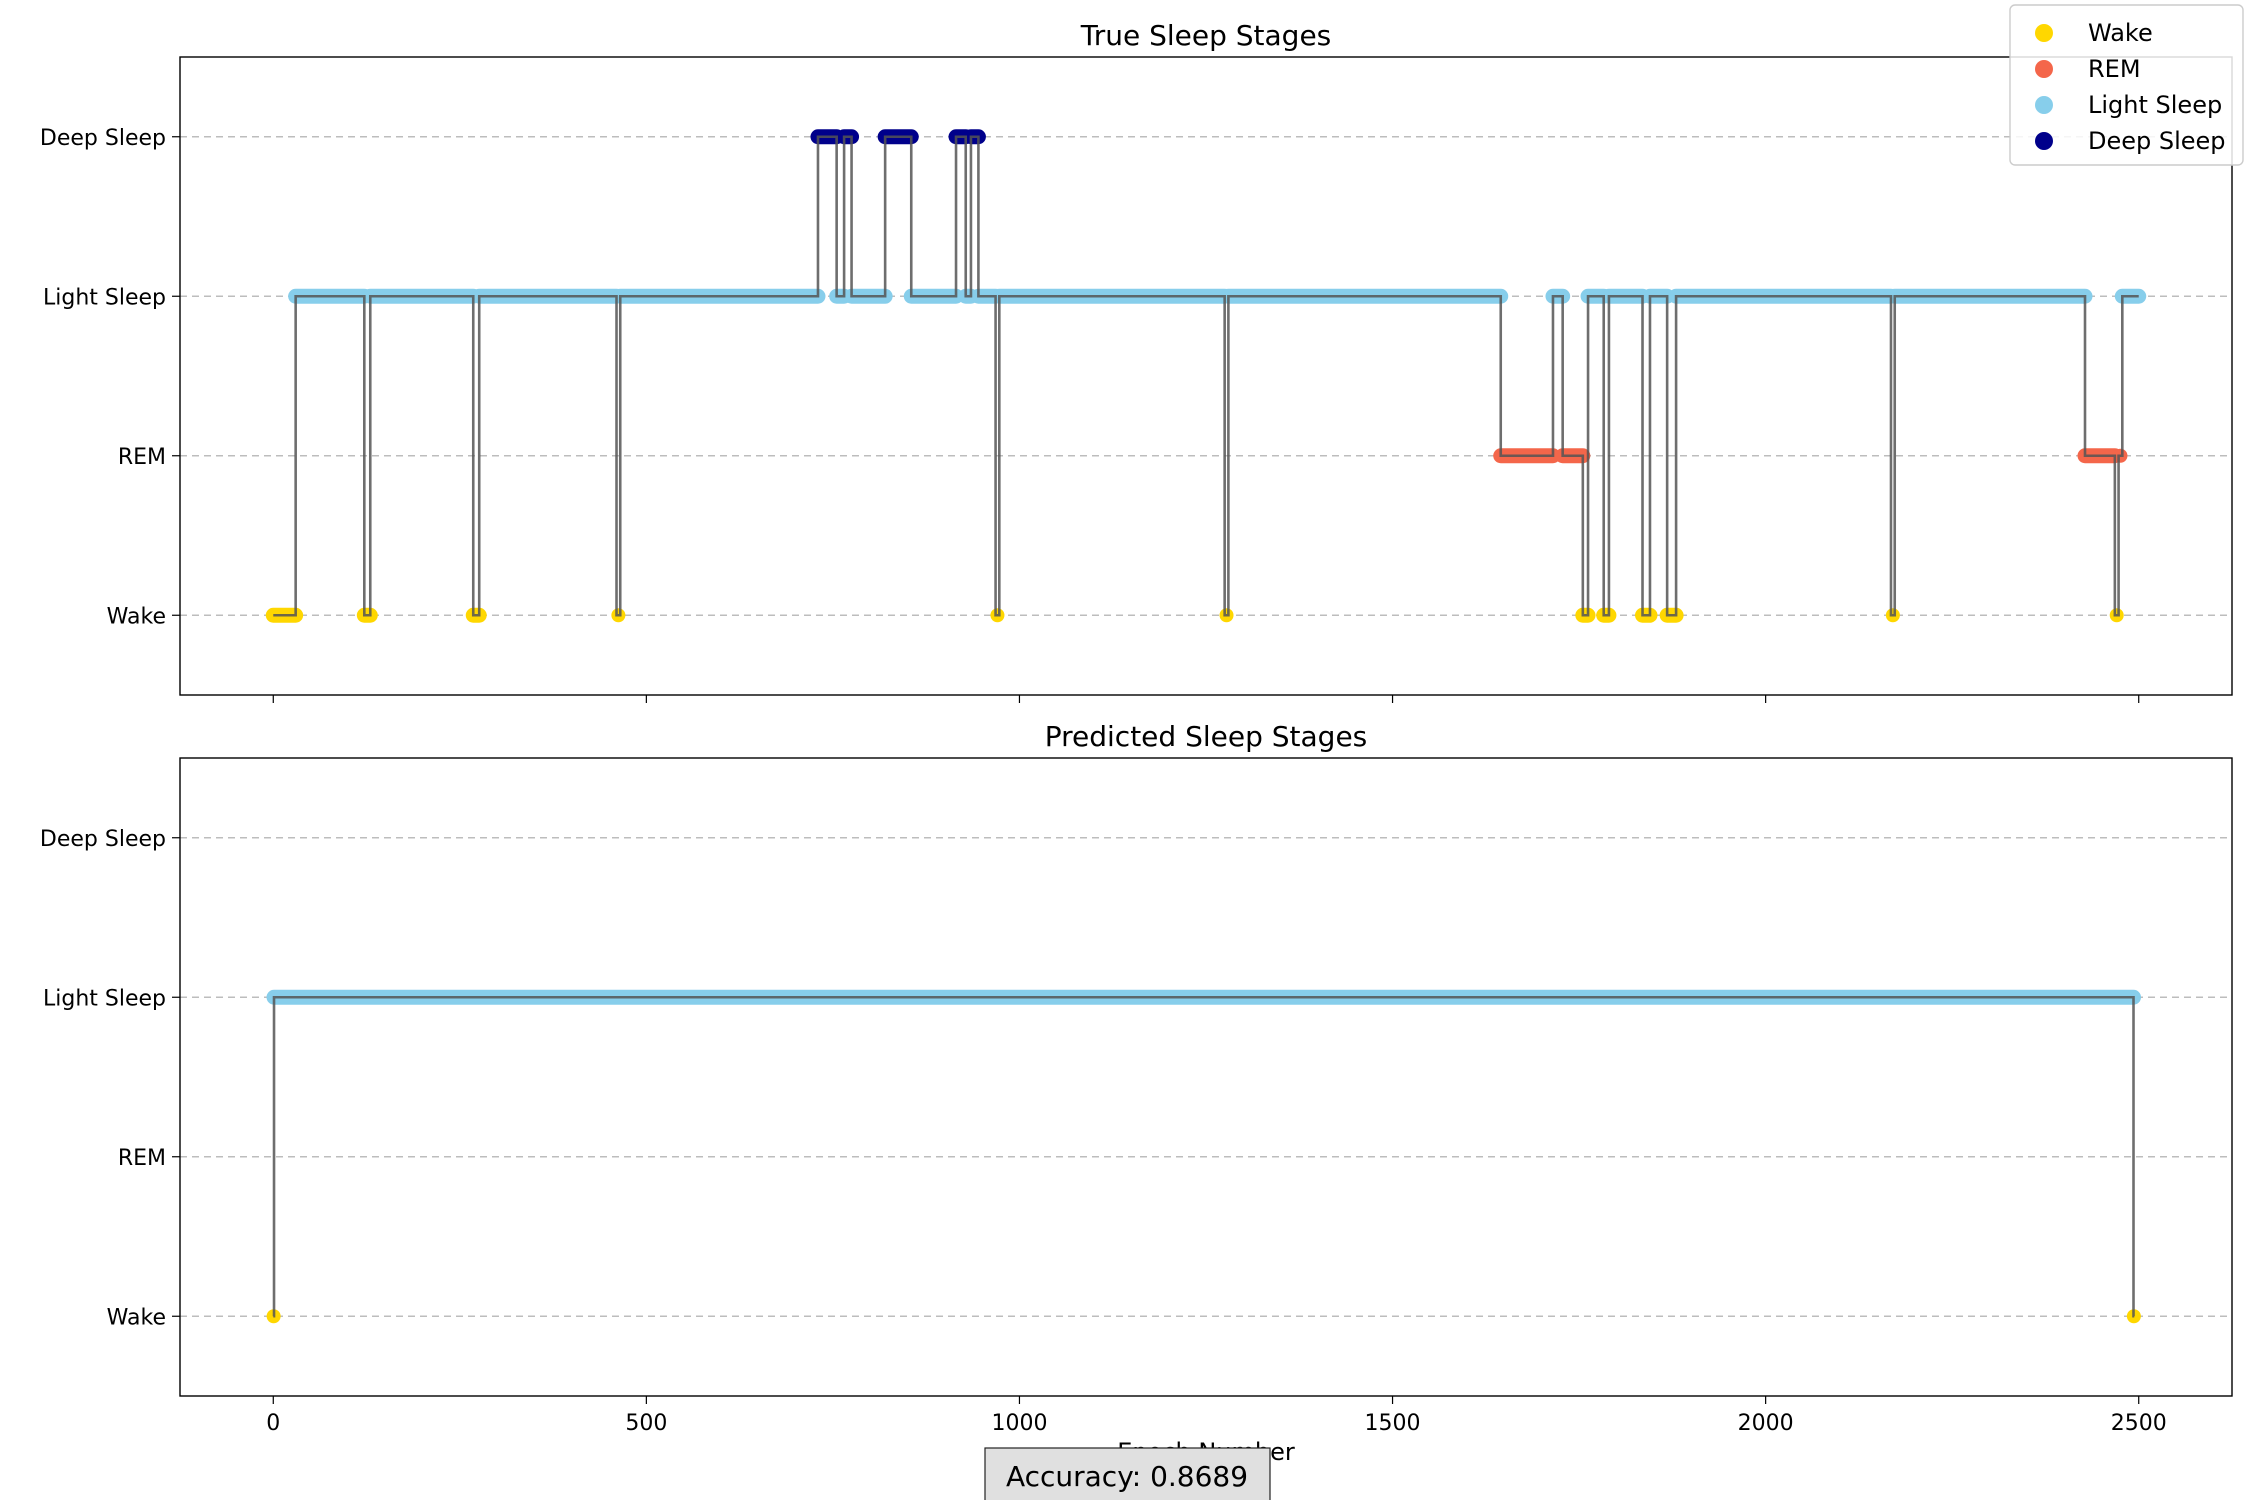 This screenshot has height=1500, width=2250. Describe the element at coordinates (1019, 1423) in the screenshot. I see `x-tick-label: 1000` at that location.